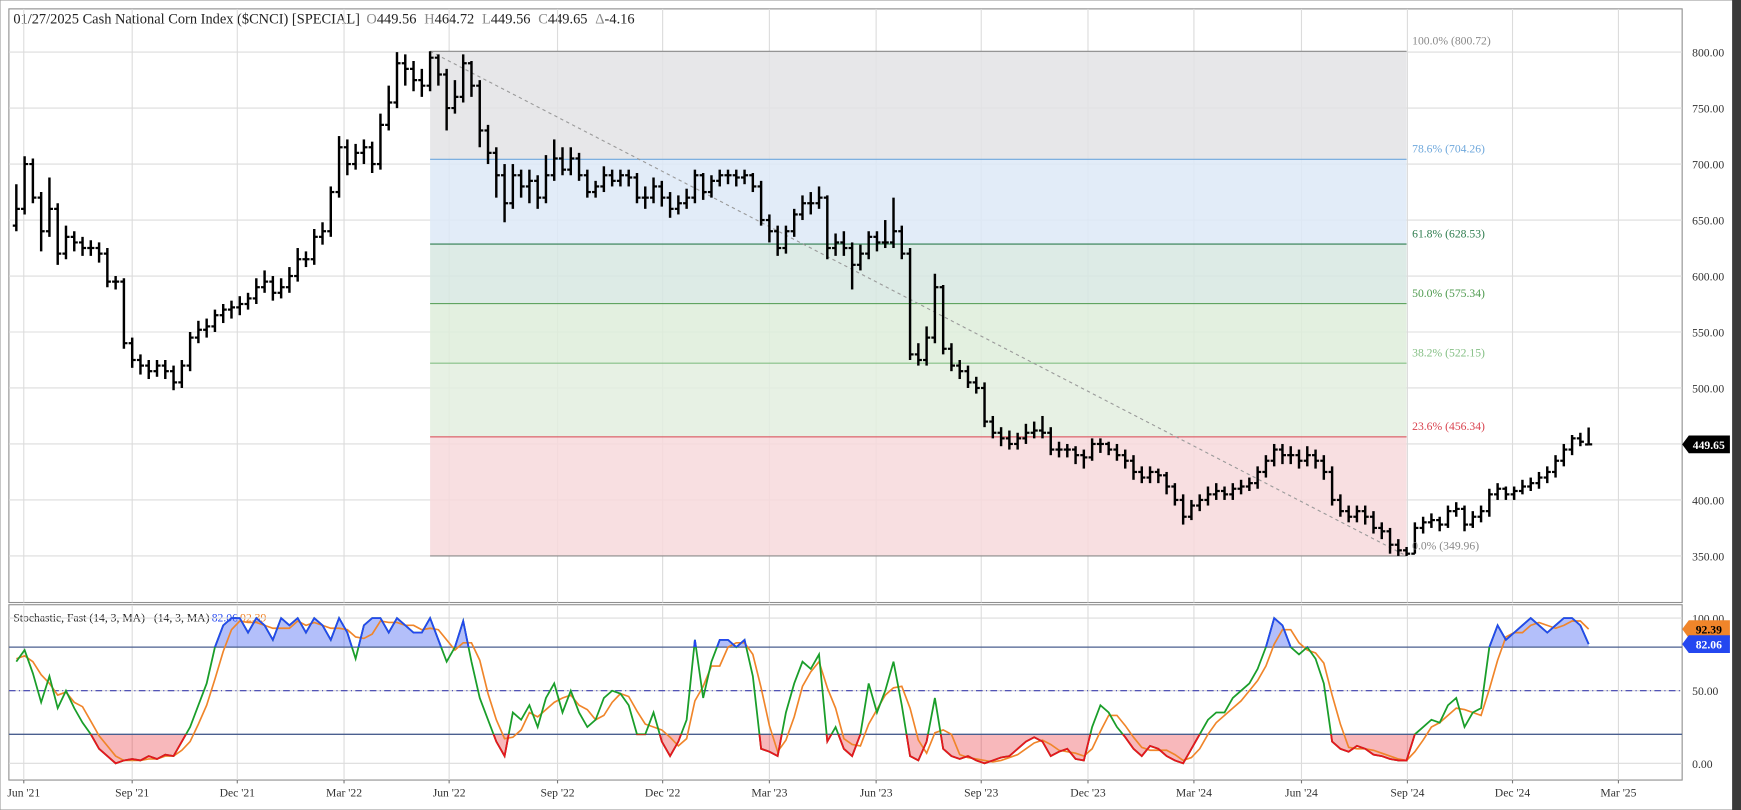 The height and width of the screenshot is (810, 1741). What do you see at coordinates (1708, 109) in the screenshot?
I see `y-tick-label: 750.00` at bounding box center [1708, 109].